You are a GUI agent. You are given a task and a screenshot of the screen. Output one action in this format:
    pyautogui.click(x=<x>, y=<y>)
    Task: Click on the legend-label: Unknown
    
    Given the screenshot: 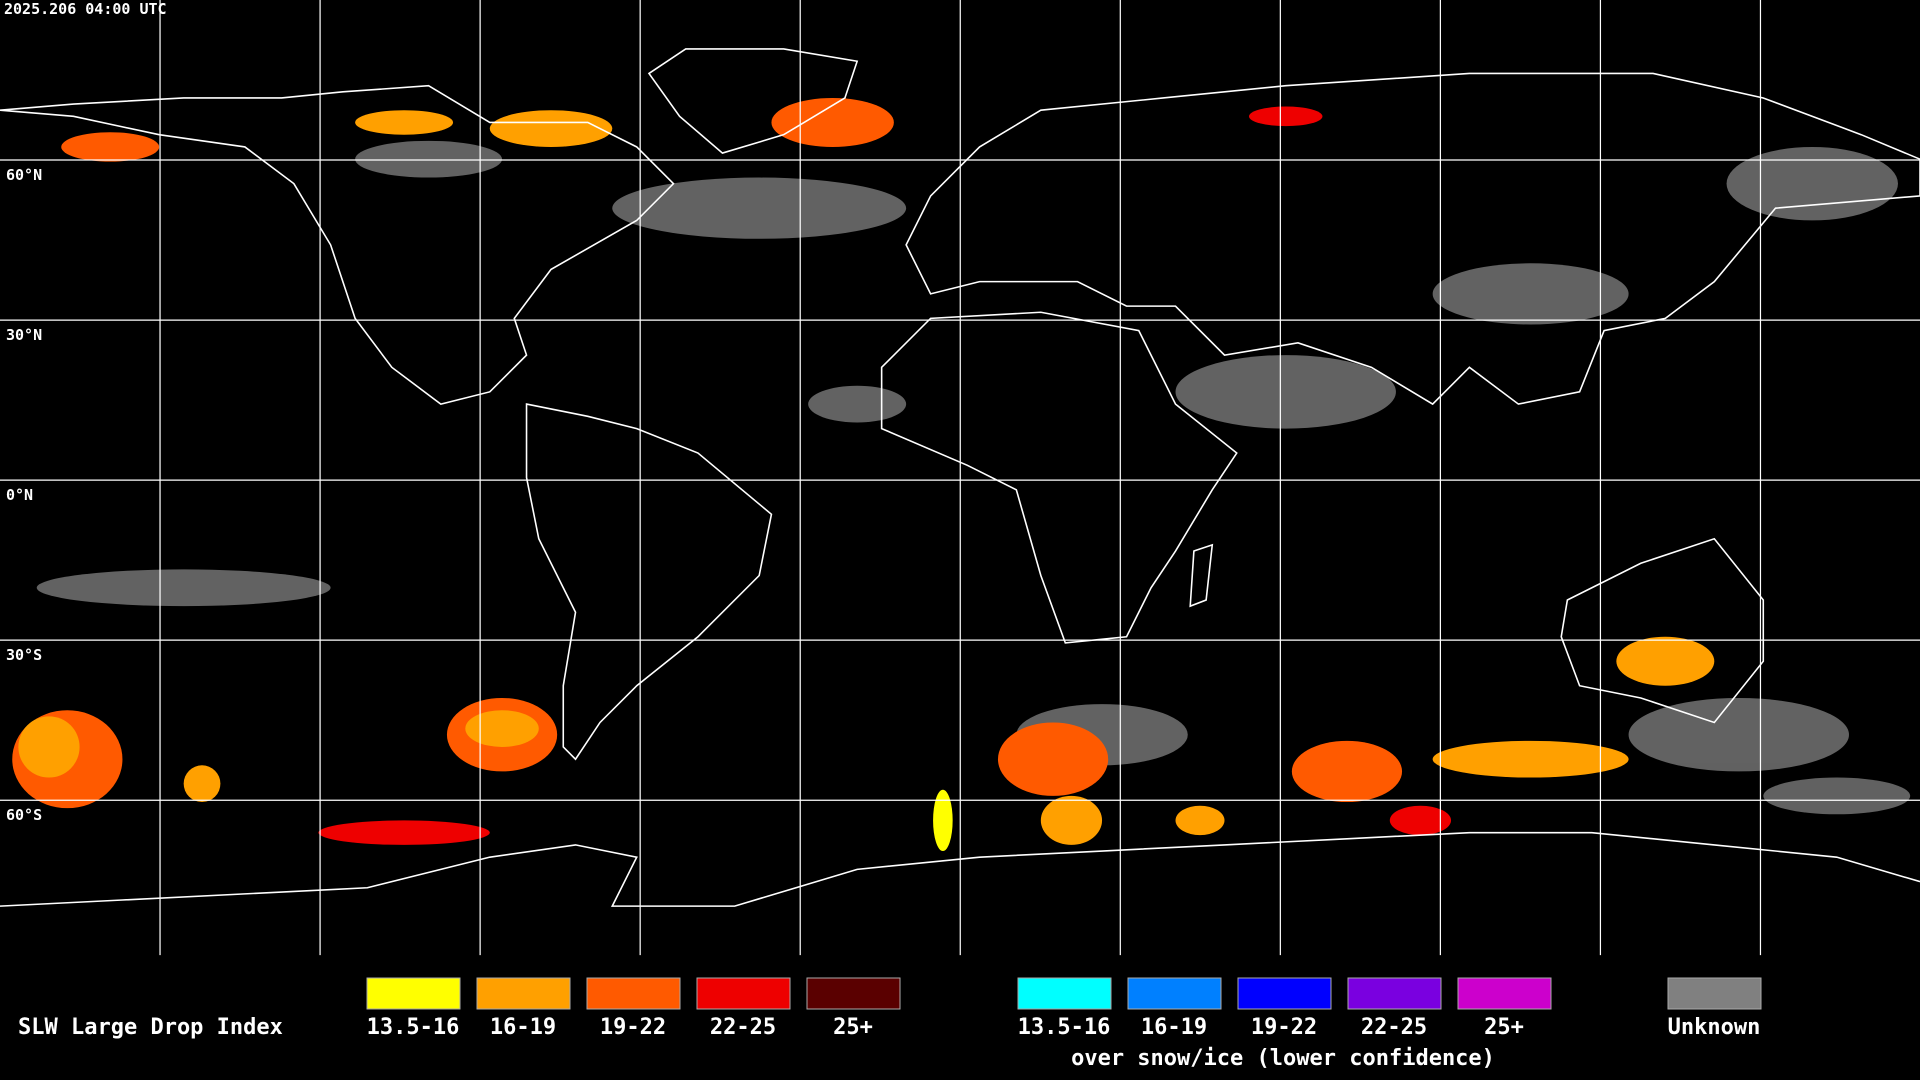 What is the action you would take?
    pyautogui.click(x=1714, y=1027)
    